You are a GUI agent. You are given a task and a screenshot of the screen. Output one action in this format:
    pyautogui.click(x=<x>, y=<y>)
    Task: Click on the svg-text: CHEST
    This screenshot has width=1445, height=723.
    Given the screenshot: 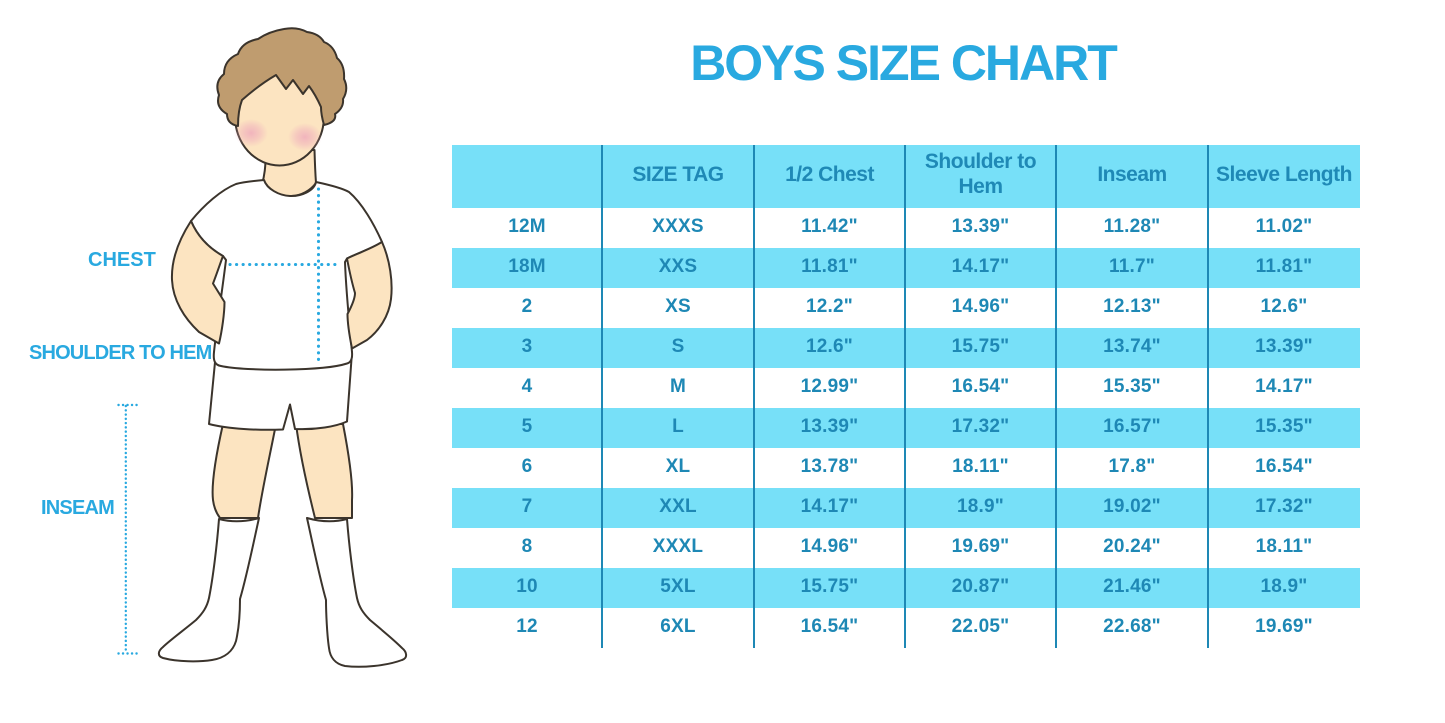 What is the action you would take?
    pyautogui.click(x=122, y=260)
    